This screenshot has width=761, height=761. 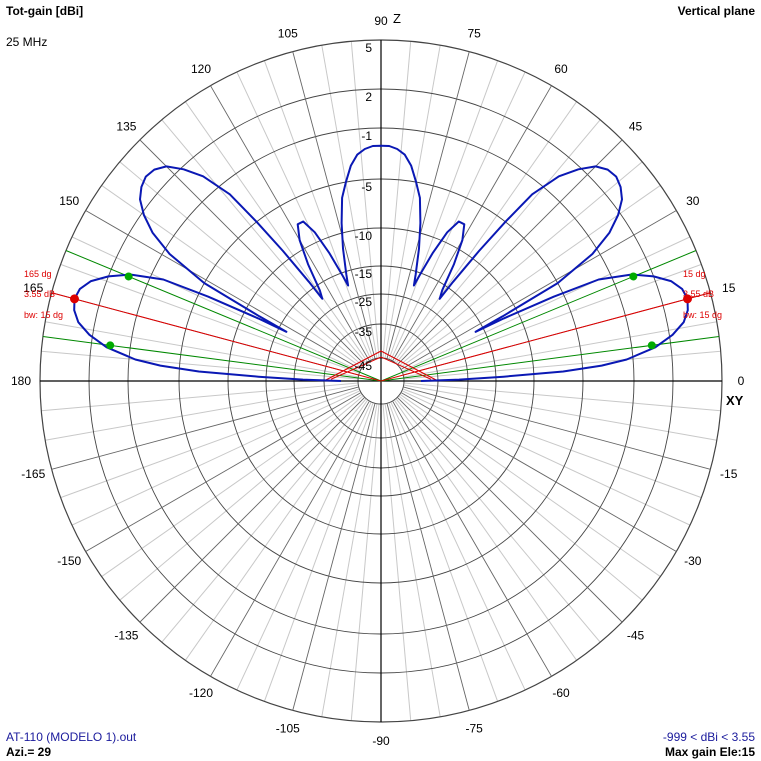 I want to click on left-marker-gain: 3.55 dB, so click(x=39, y=294).